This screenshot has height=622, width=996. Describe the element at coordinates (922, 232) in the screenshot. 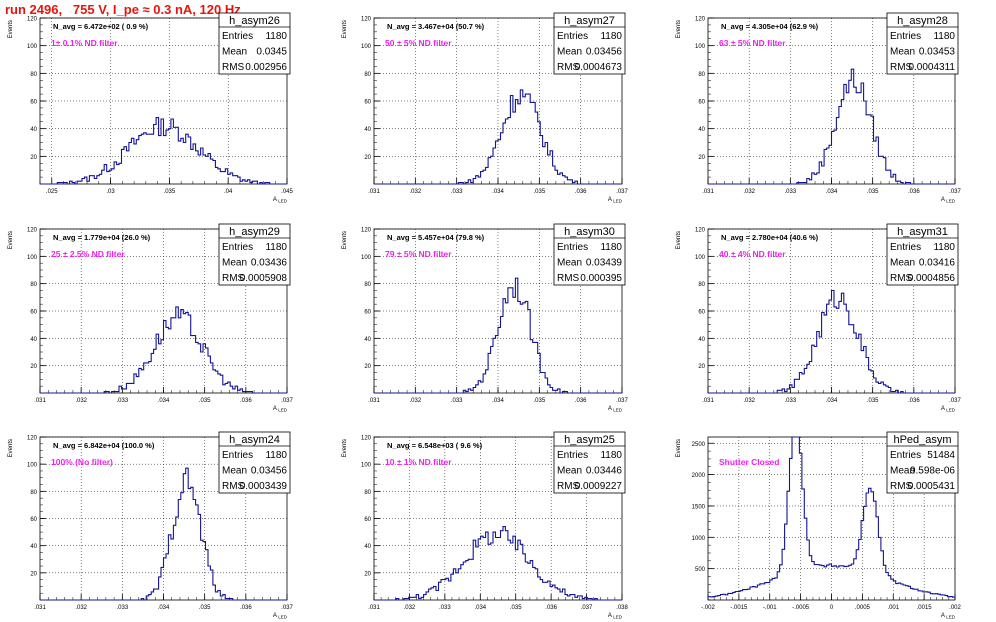

I see `histogram-name: h_asym31` at that location.